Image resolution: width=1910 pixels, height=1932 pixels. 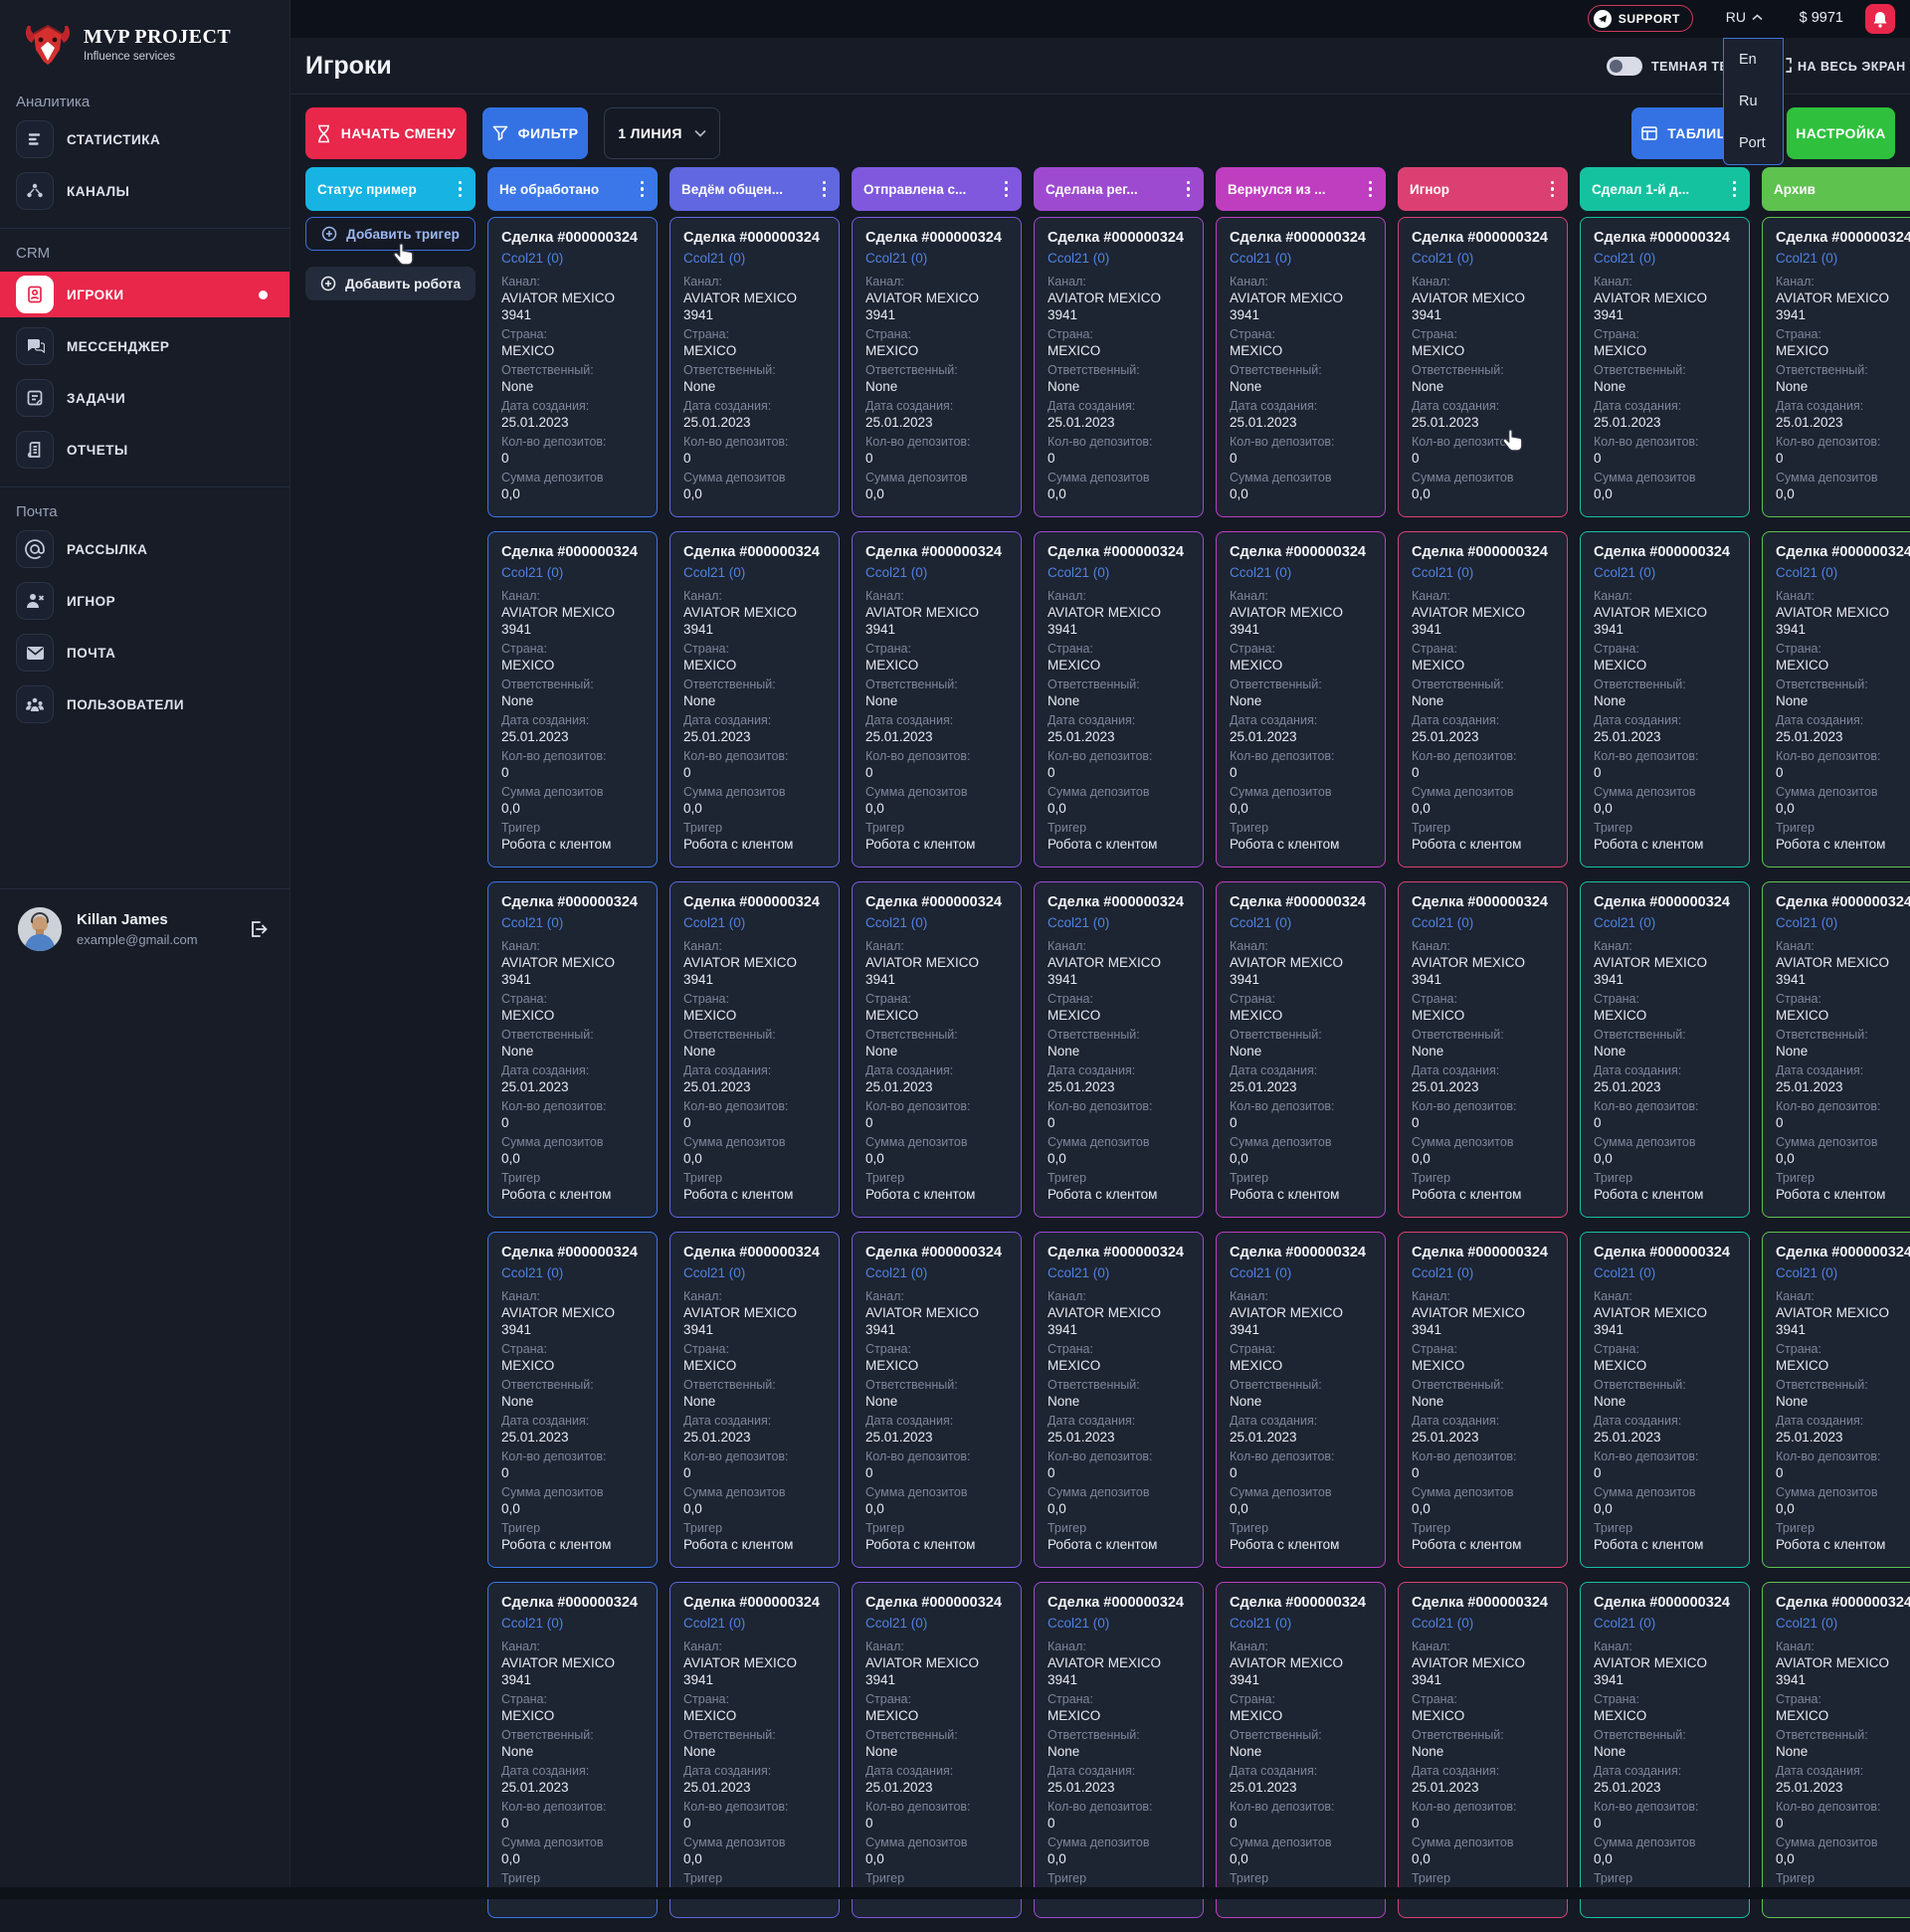 What do you see at coordinates (572, 189) in the screenshot?
I see `column-header: Не обработано` at bounding box center [572, 189].